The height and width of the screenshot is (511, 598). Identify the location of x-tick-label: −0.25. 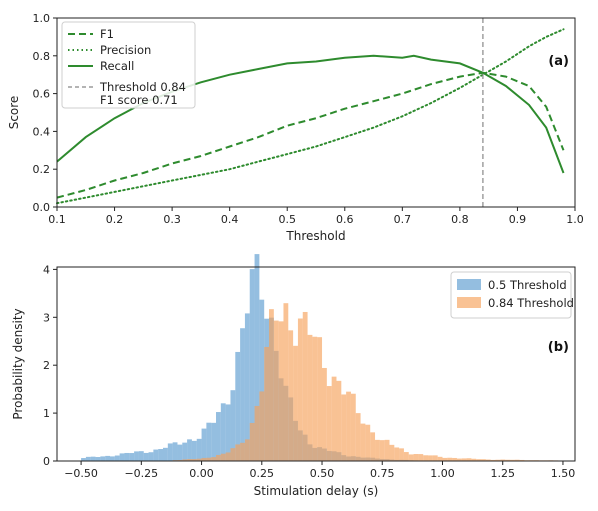
(141, 473).